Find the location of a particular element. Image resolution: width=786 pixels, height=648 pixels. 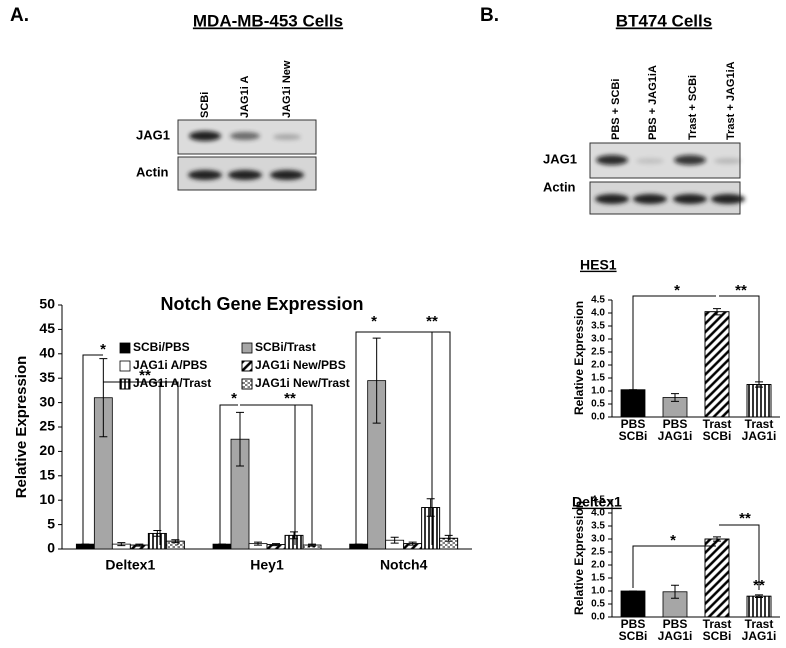

chart-title: Notch Gene Expression is located at coordinates (261, 304).